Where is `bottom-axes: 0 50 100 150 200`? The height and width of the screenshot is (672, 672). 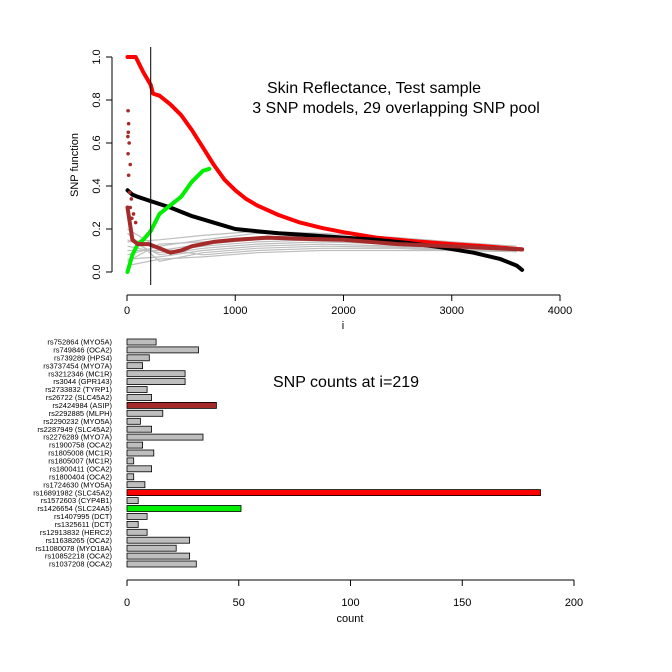 bottom-axes: 0 50 100 150 200 is located at coordinates (353, 594).